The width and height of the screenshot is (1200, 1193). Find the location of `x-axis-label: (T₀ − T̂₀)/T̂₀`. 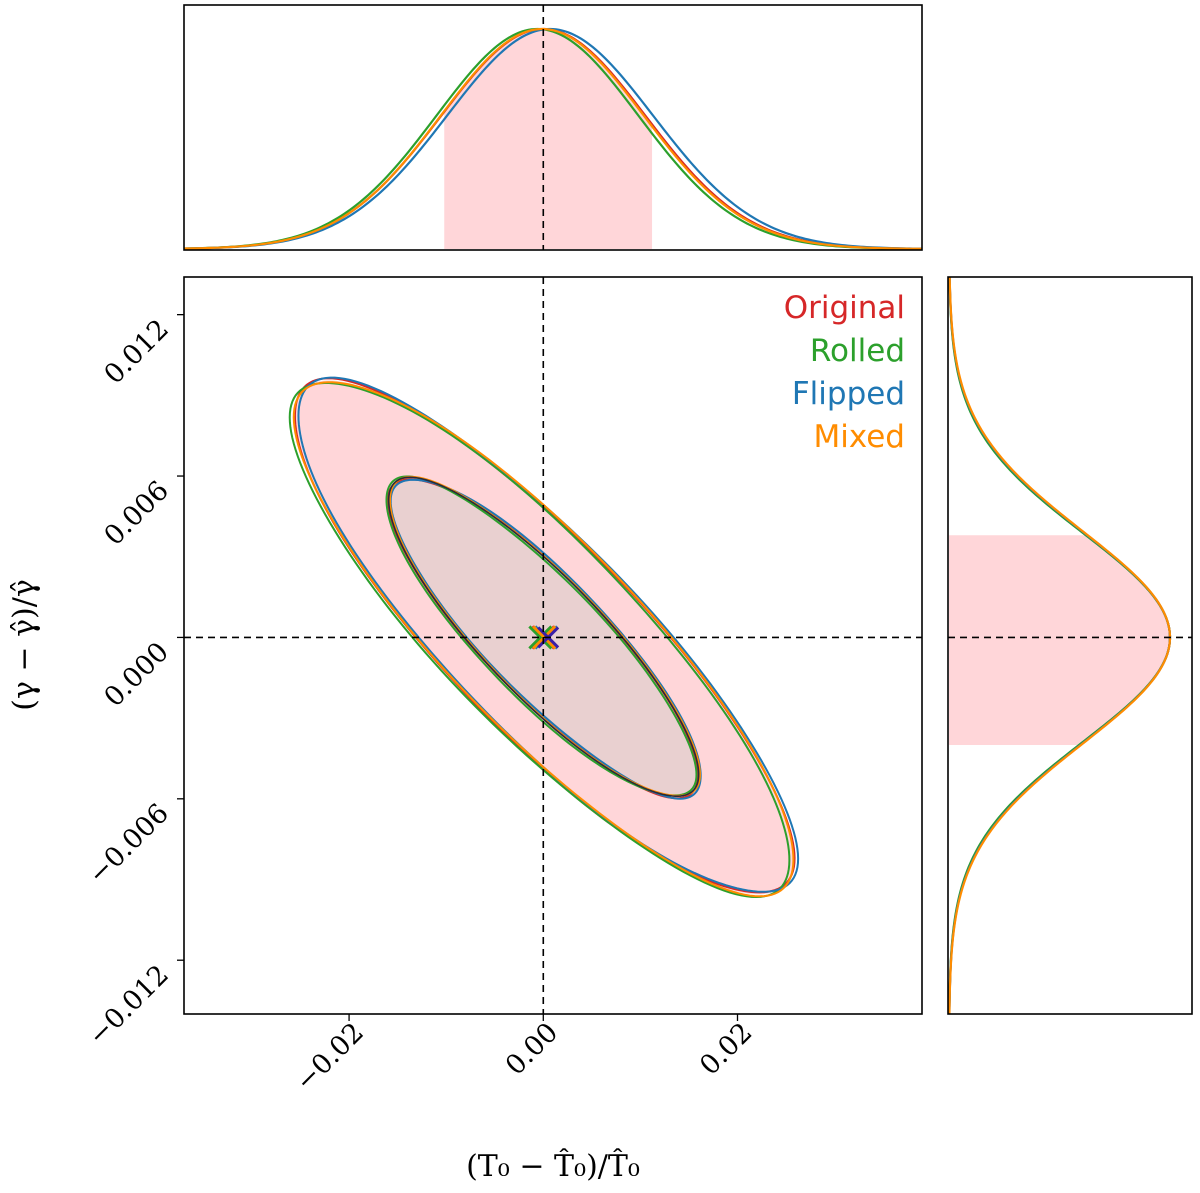

x-axis-label: (T₀ − T̂₀)/T̂₀ is located at coordinates (553, 1166).